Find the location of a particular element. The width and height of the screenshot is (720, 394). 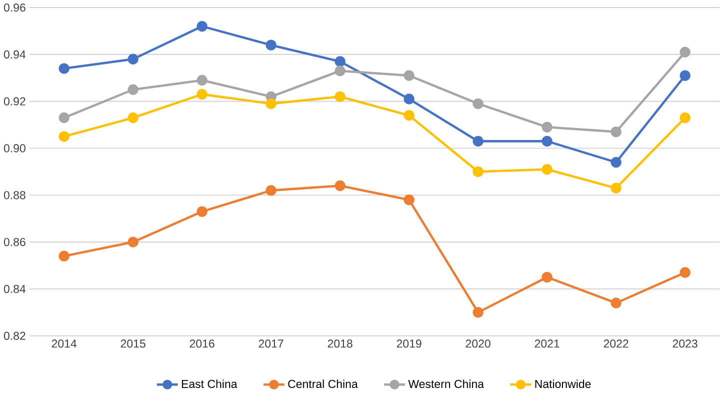

x-tick-label: 2014 is located at coordinates (64, 344).